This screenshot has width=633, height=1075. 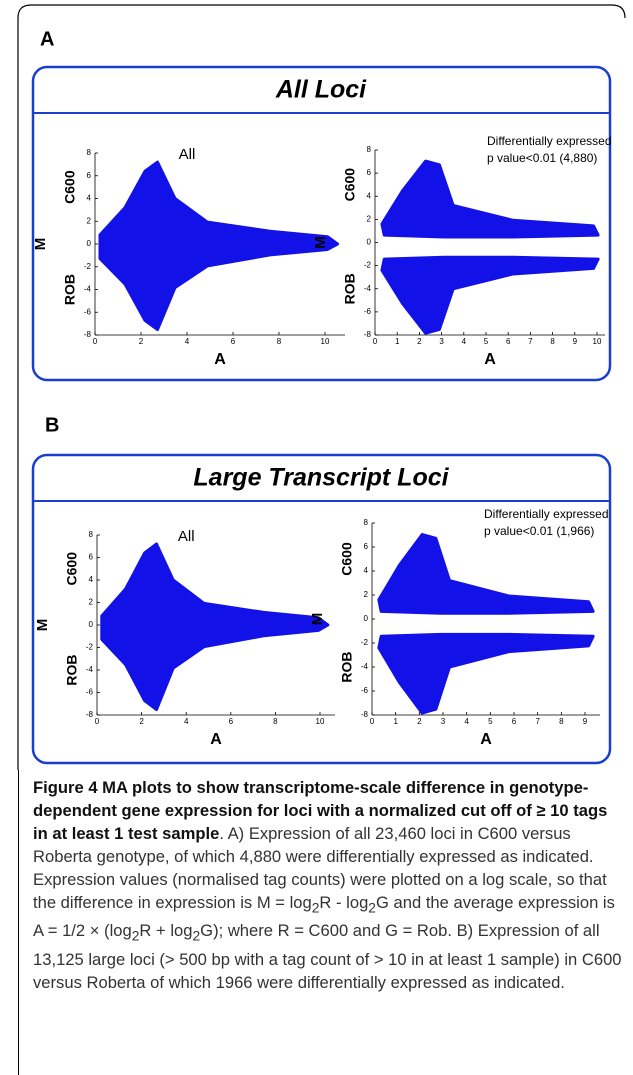 I want to click on panel-label: B, so click(x=52, y=425).